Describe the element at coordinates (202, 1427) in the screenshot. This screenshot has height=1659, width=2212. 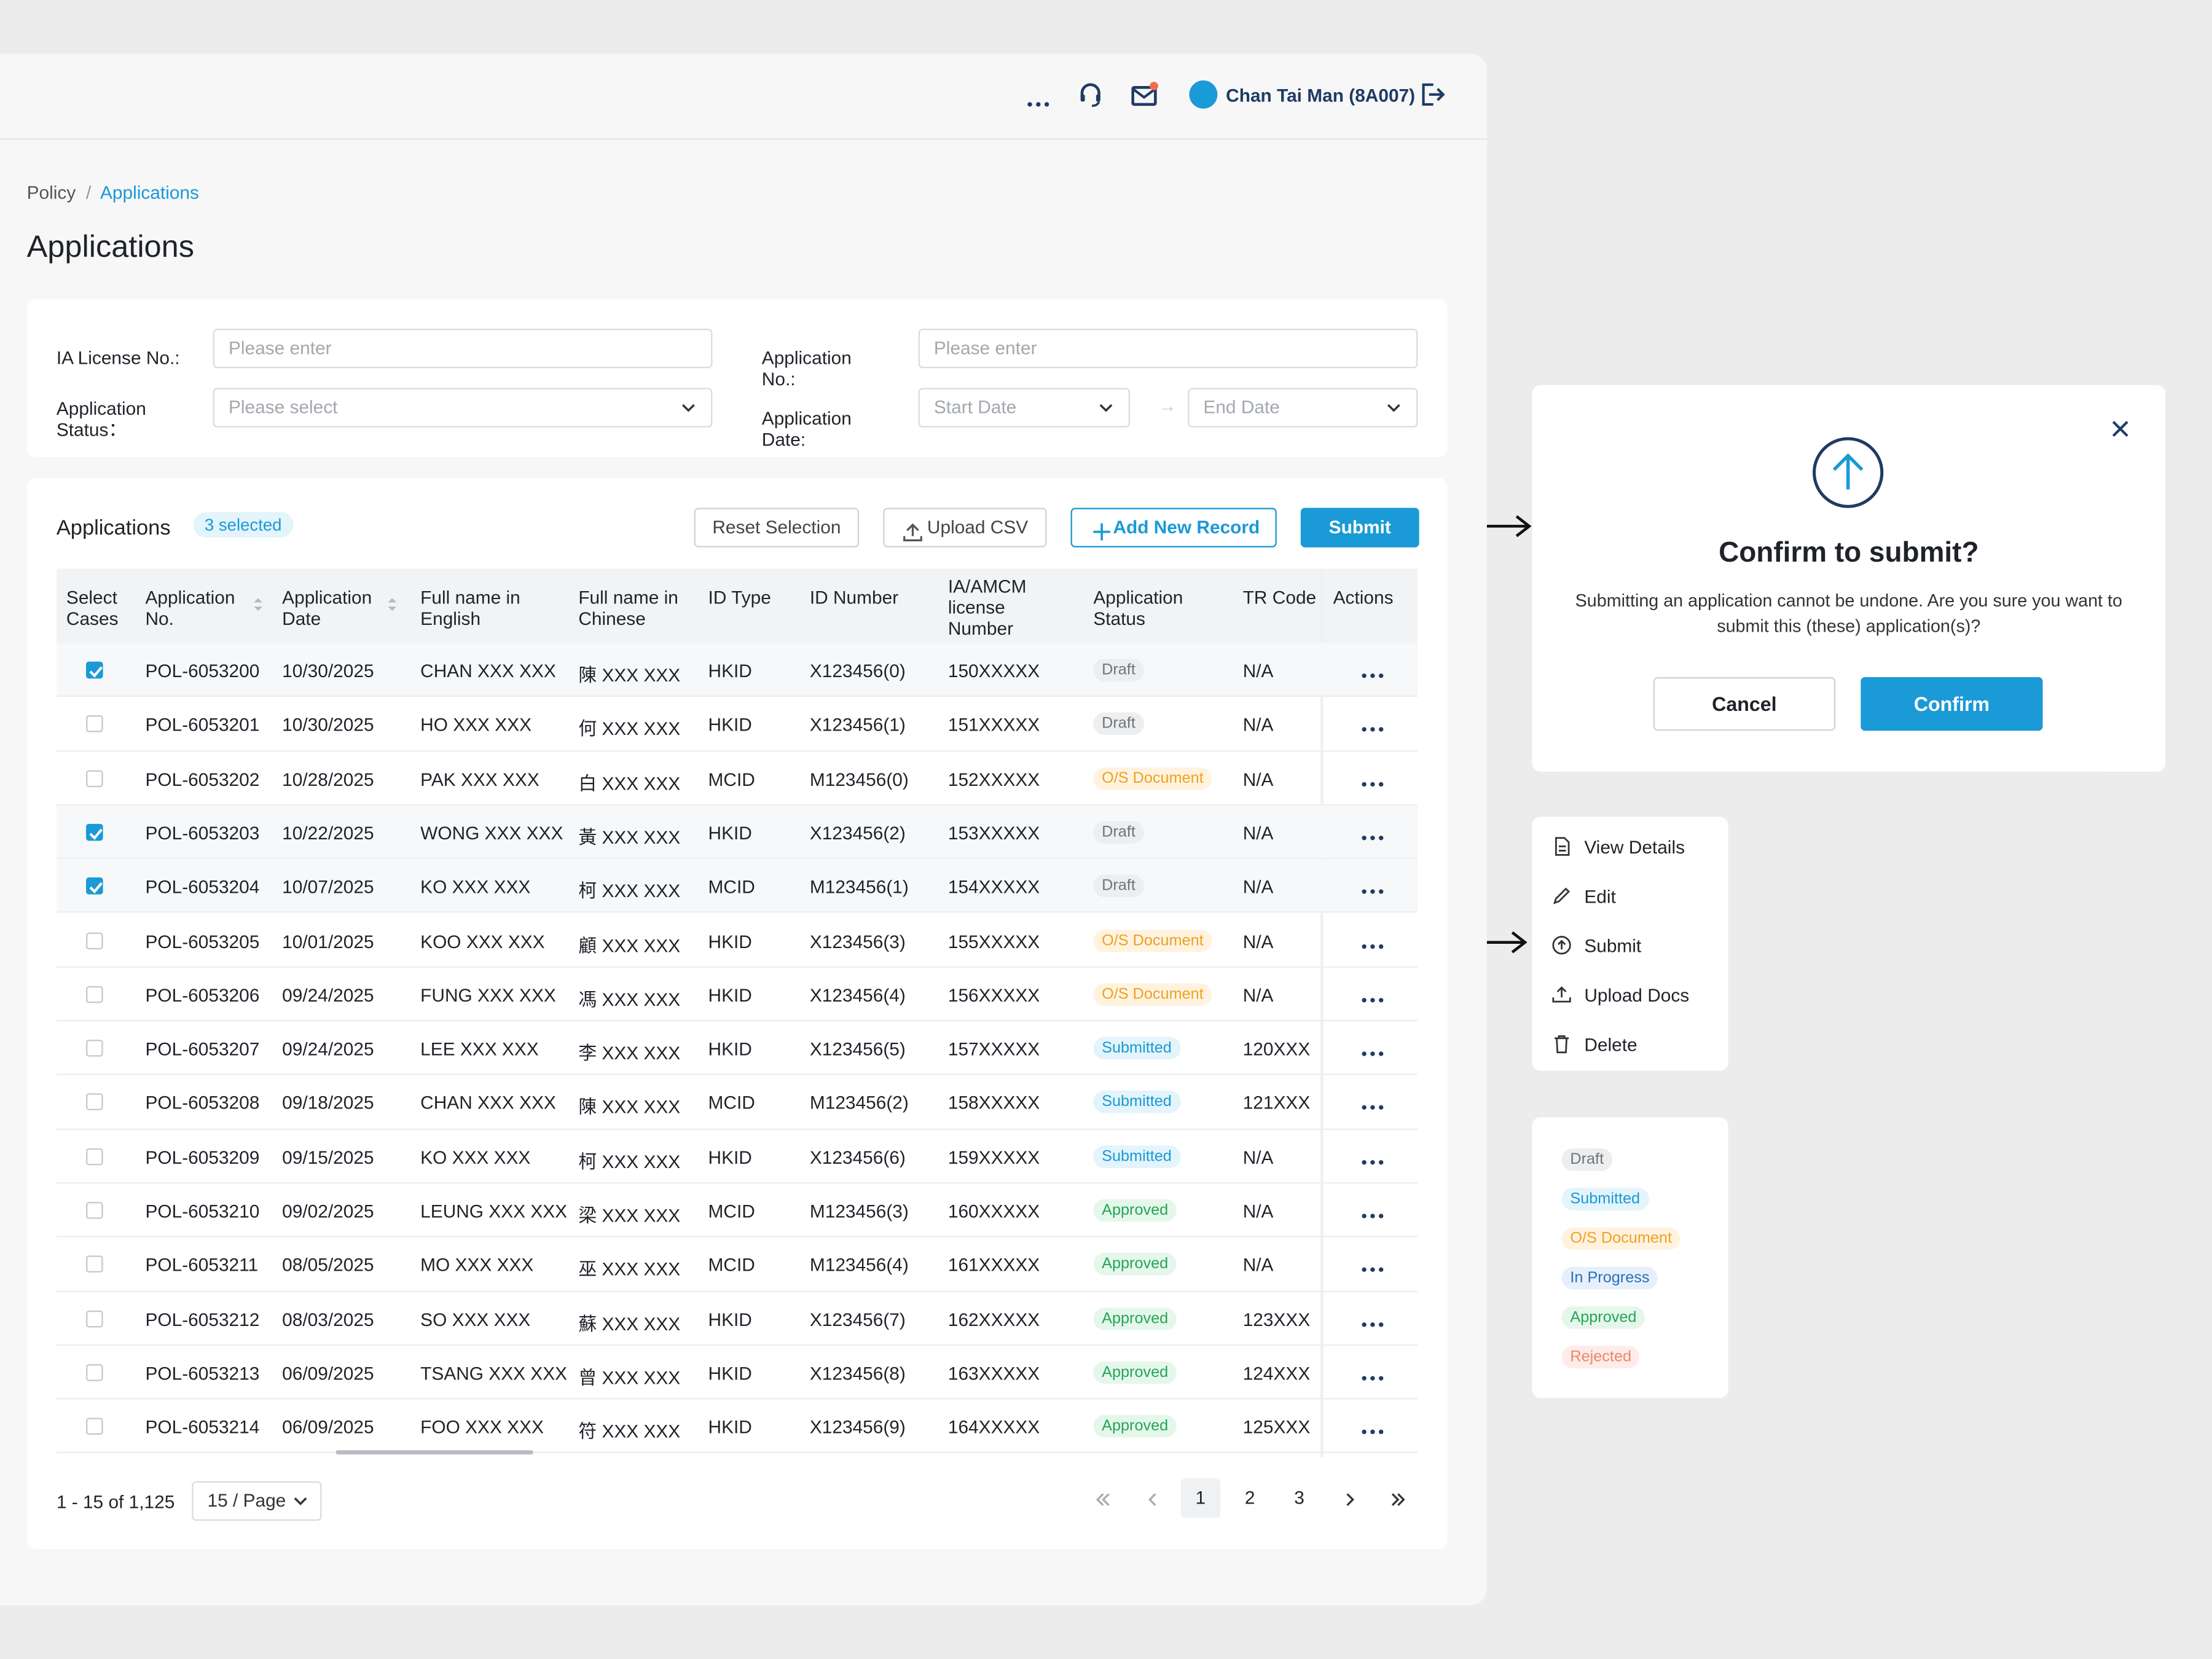
I see `table-cell: POL-6053214` at that location.